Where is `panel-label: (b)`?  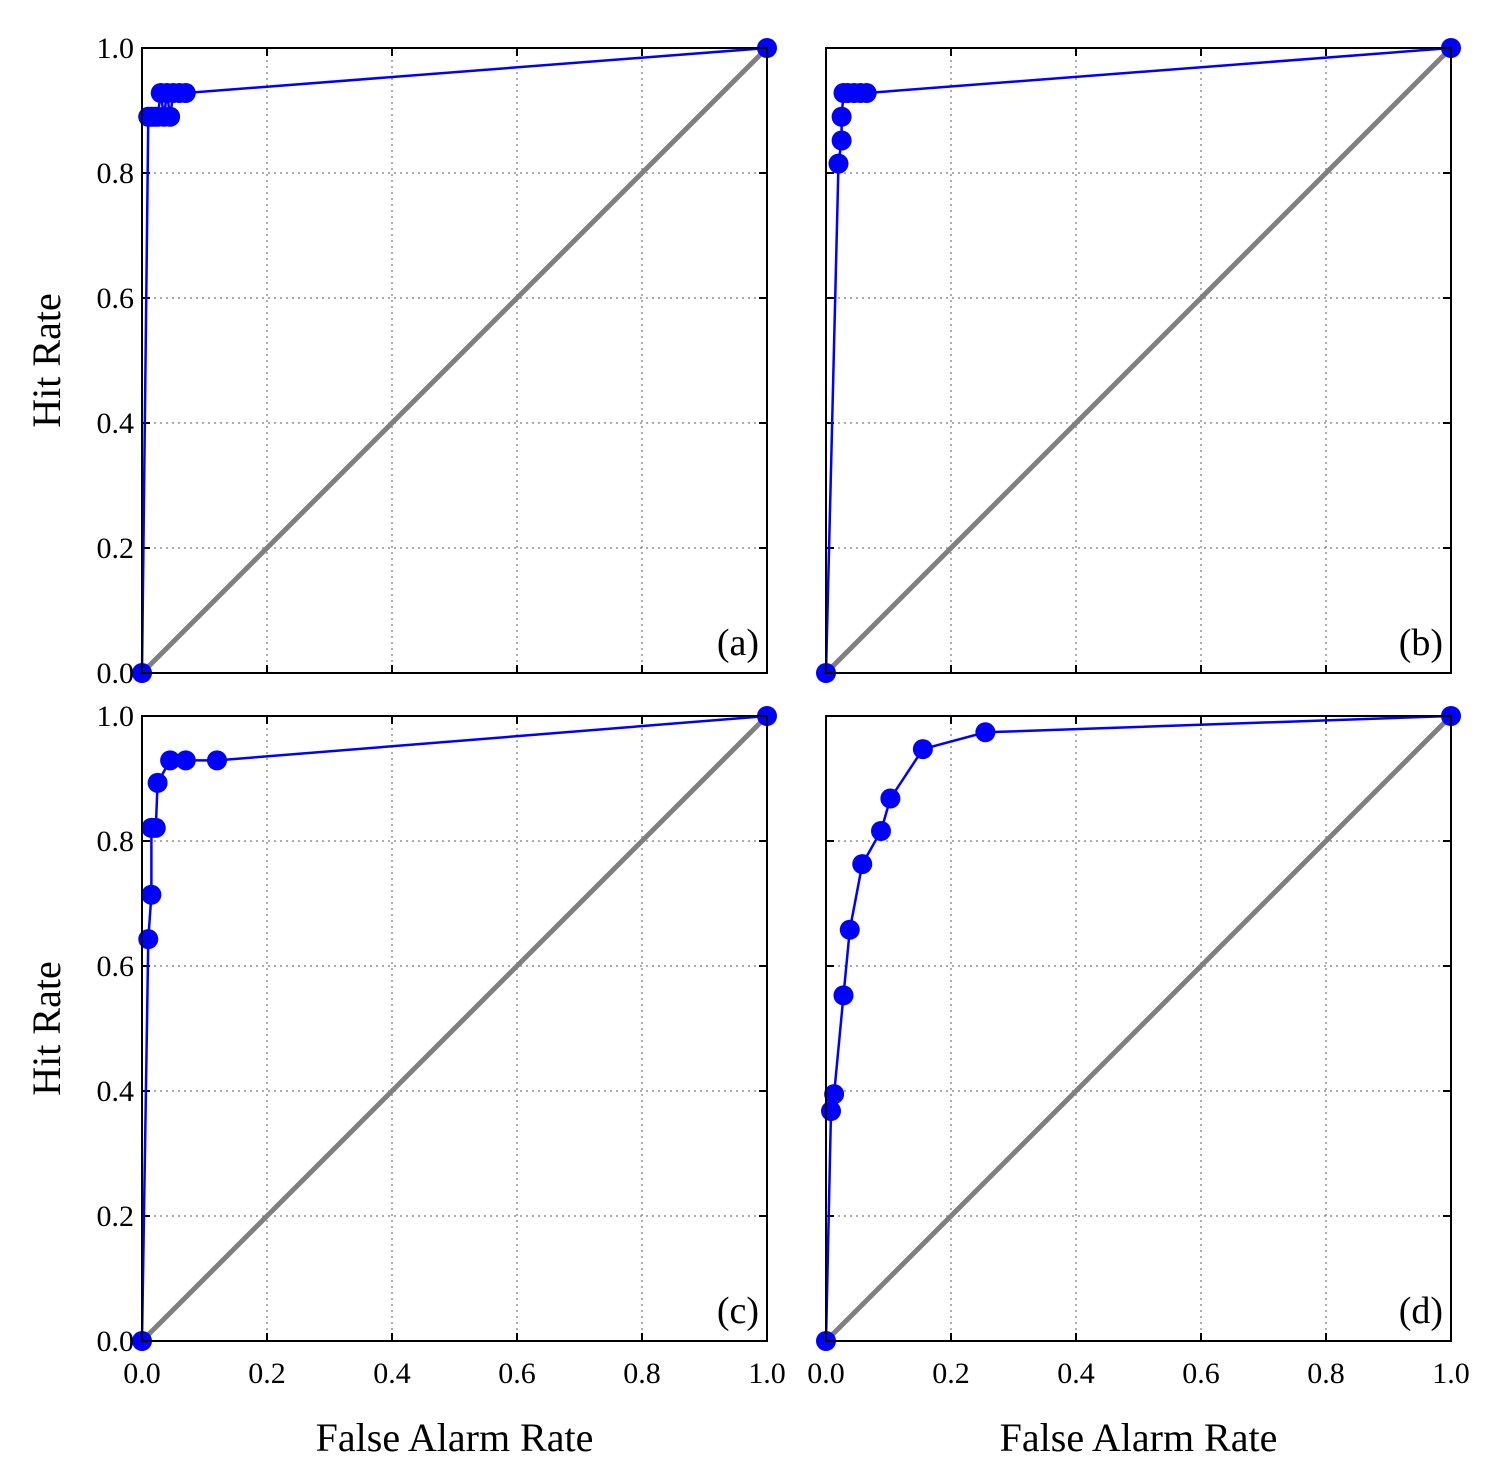 panel-label: (b) is located at coordinates (1421, 643).